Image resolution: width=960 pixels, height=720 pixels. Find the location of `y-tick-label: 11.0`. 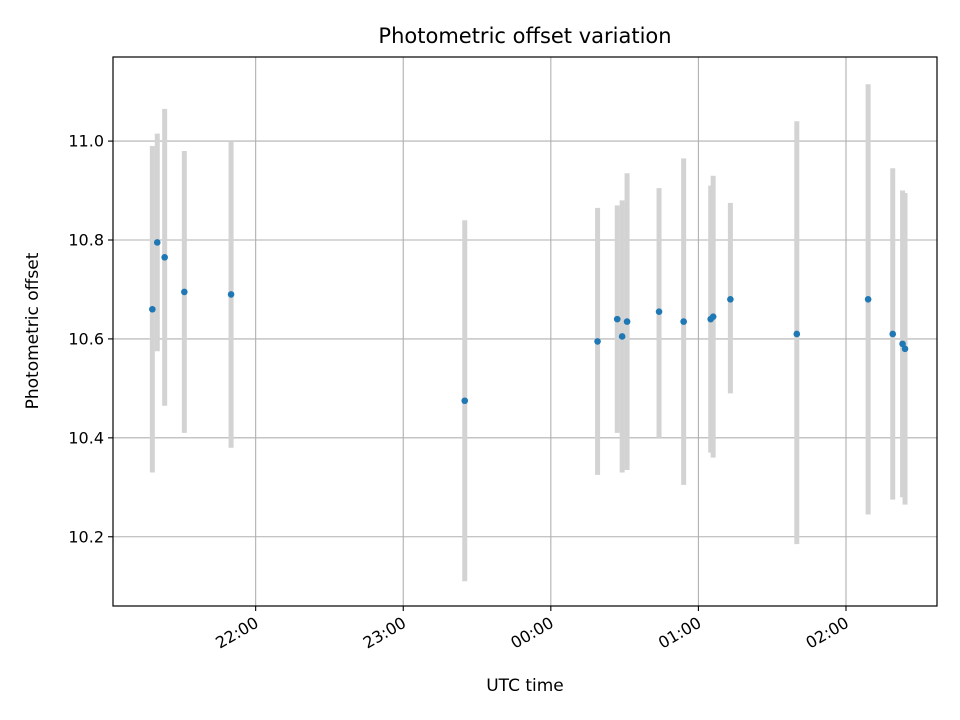

y-tick-label: 11.0 is located at coordinates (86, 141).